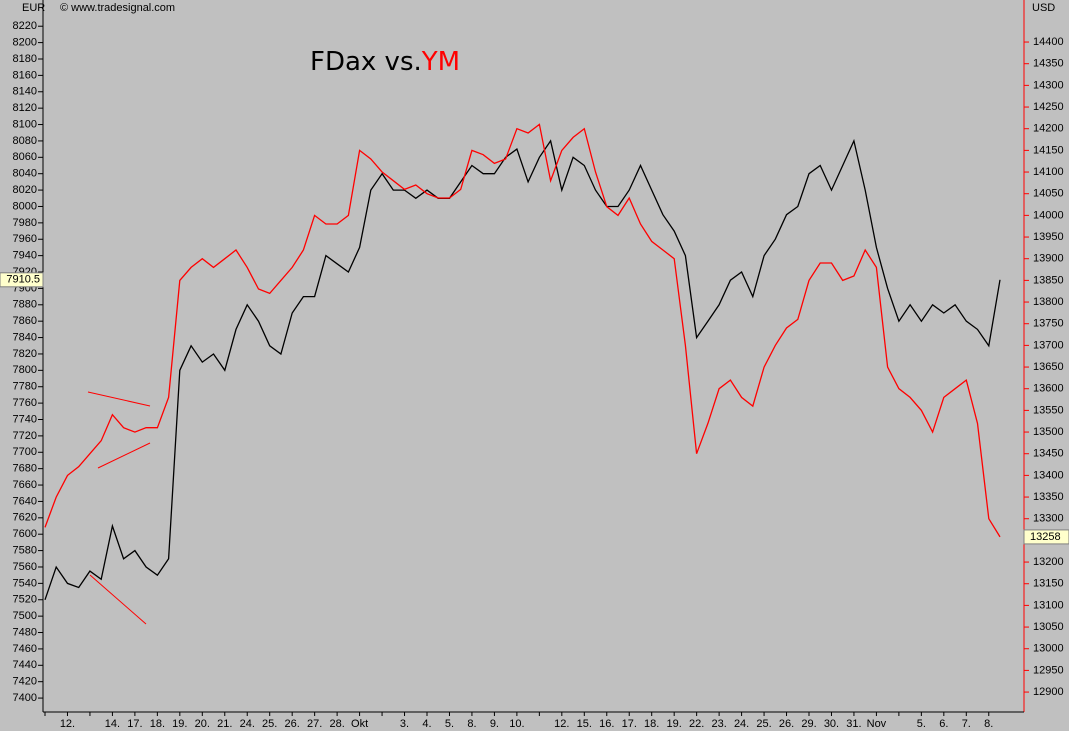 The width and height of the screenshot is (1069, 731). I want to click on x-tick-label: 27., so click(314, 724).